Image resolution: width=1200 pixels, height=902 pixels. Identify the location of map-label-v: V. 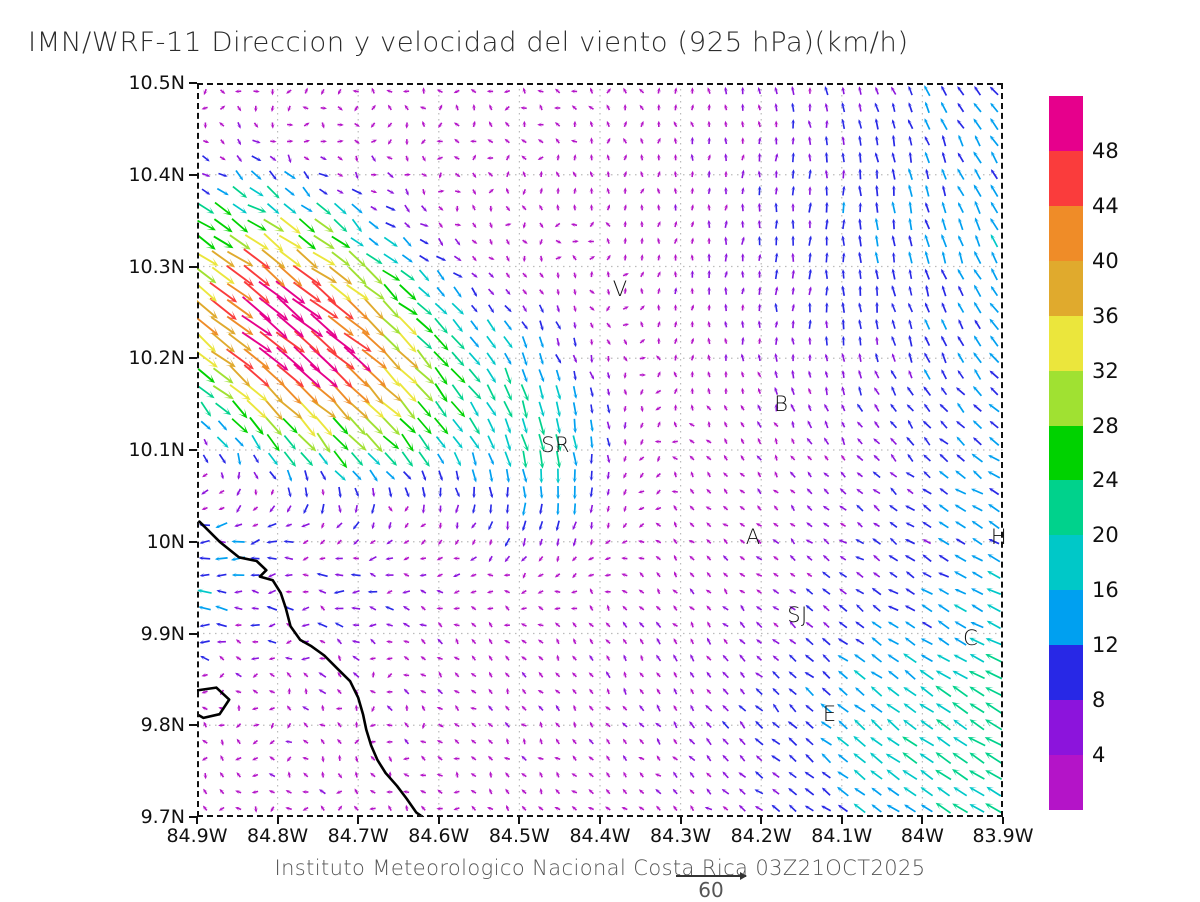
(620, 289).